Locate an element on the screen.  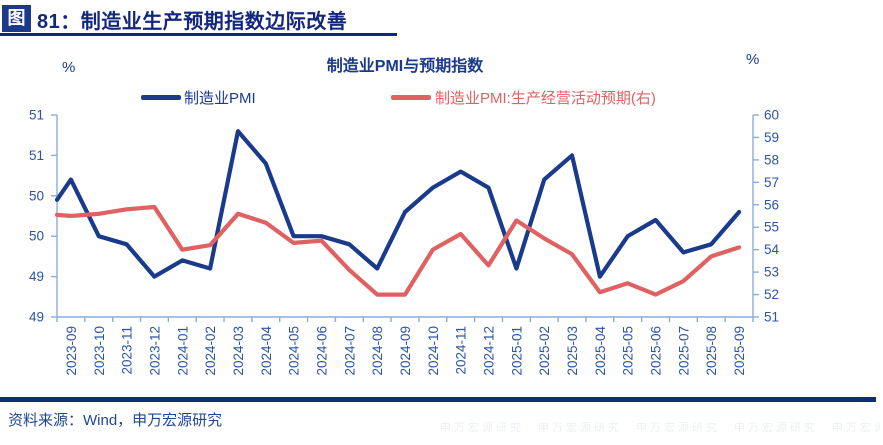
right-axis-tick-label: 60 is located at coordinates (771, 115).